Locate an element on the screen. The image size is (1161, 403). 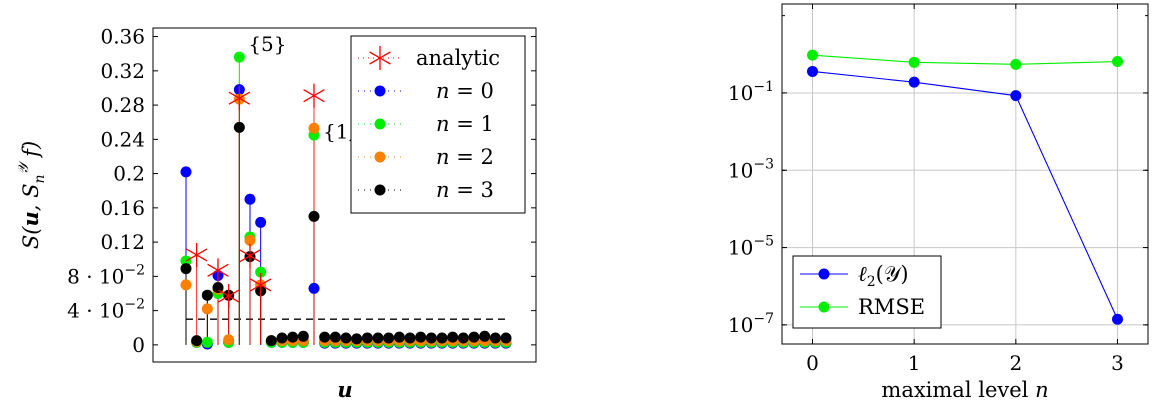
legend-marker-analytic is located at coordinates (380, 58).